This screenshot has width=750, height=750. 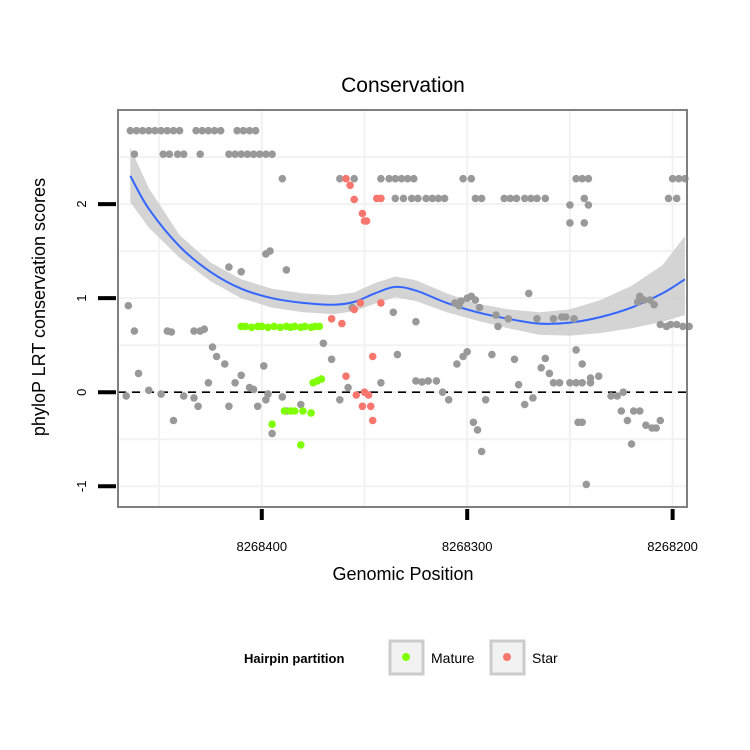 What do you see at coordinates (545, 658) in the screenshot?
I see `legend-label-star: Star` at bounding box center [545, 658].